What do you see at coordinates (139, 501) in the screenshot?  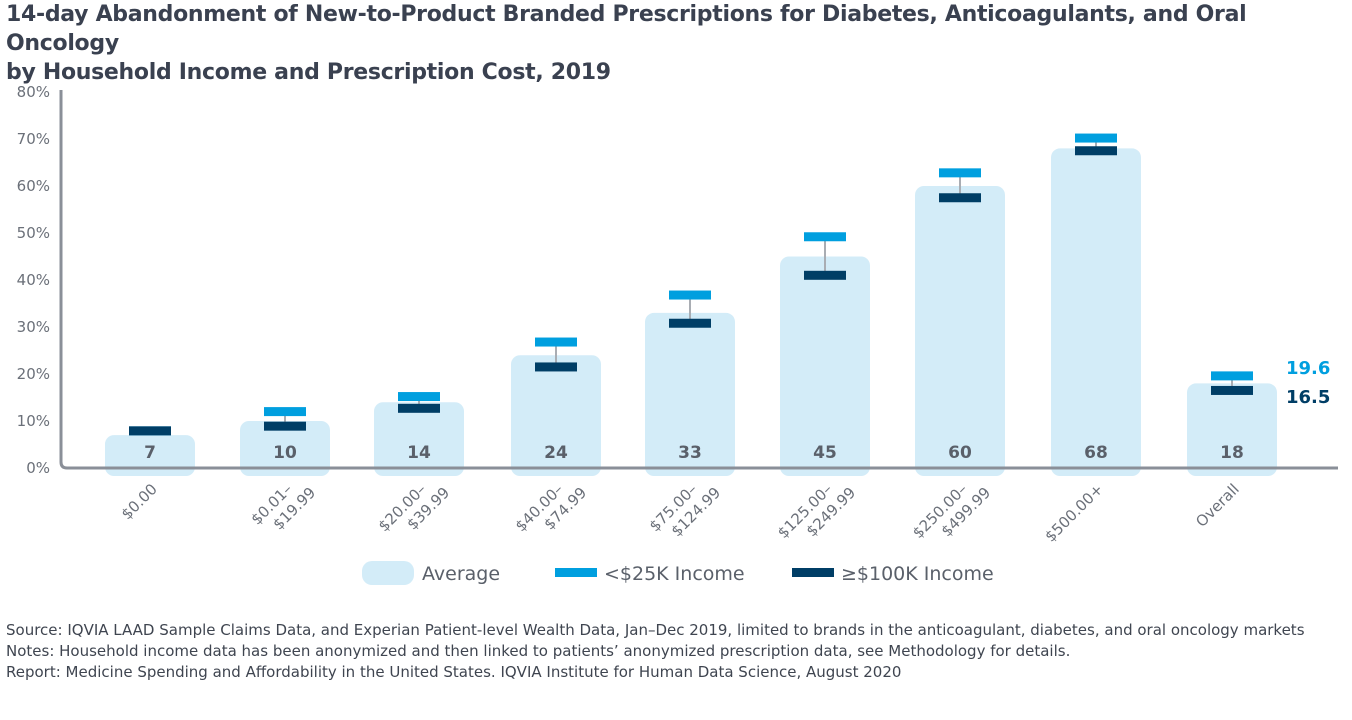 I see `x-tick-label: $0.00` at bounding box center [139, 501].